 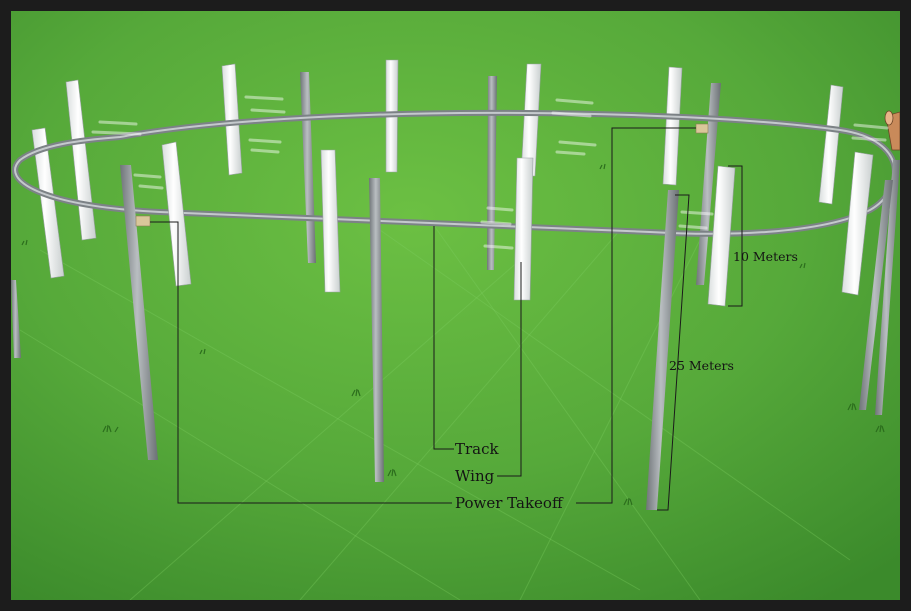 I want to click on power-takeoff-leader-right, so click(x=636, y=315).